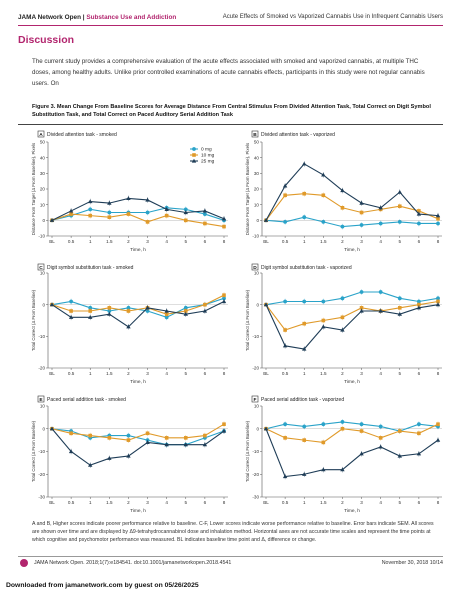  What do you see at coordinates (43, 189) in the screenshot?
I see `y-tick-label: 20` at bounding box center [43, 189].